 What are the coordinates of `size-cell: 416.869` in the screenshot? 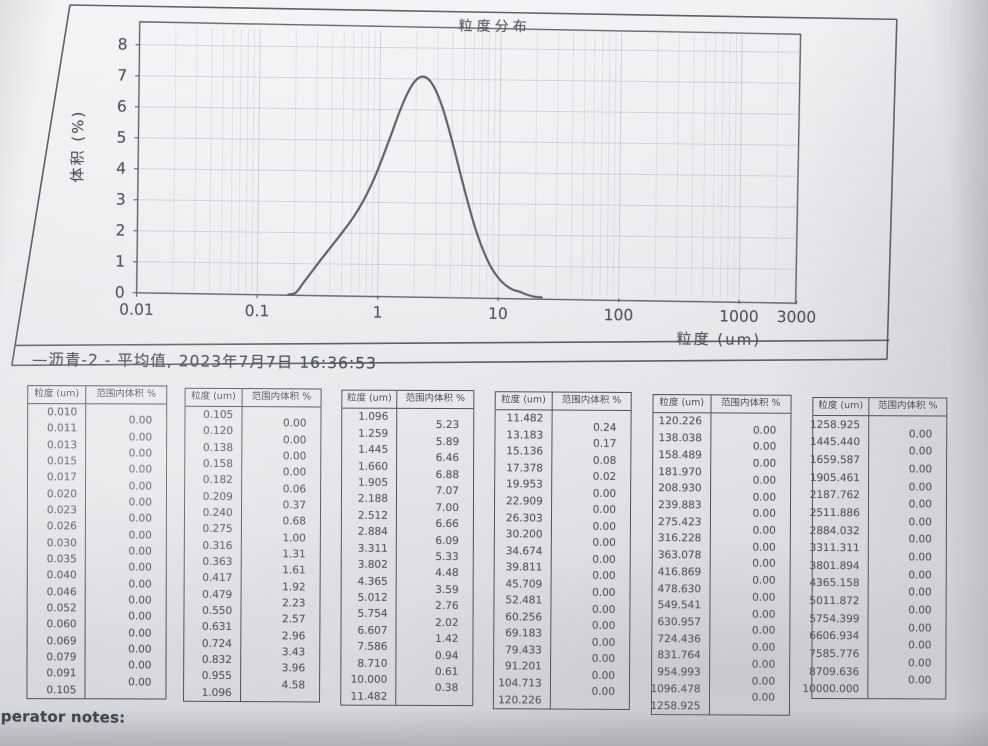 It's located at (679, 572).